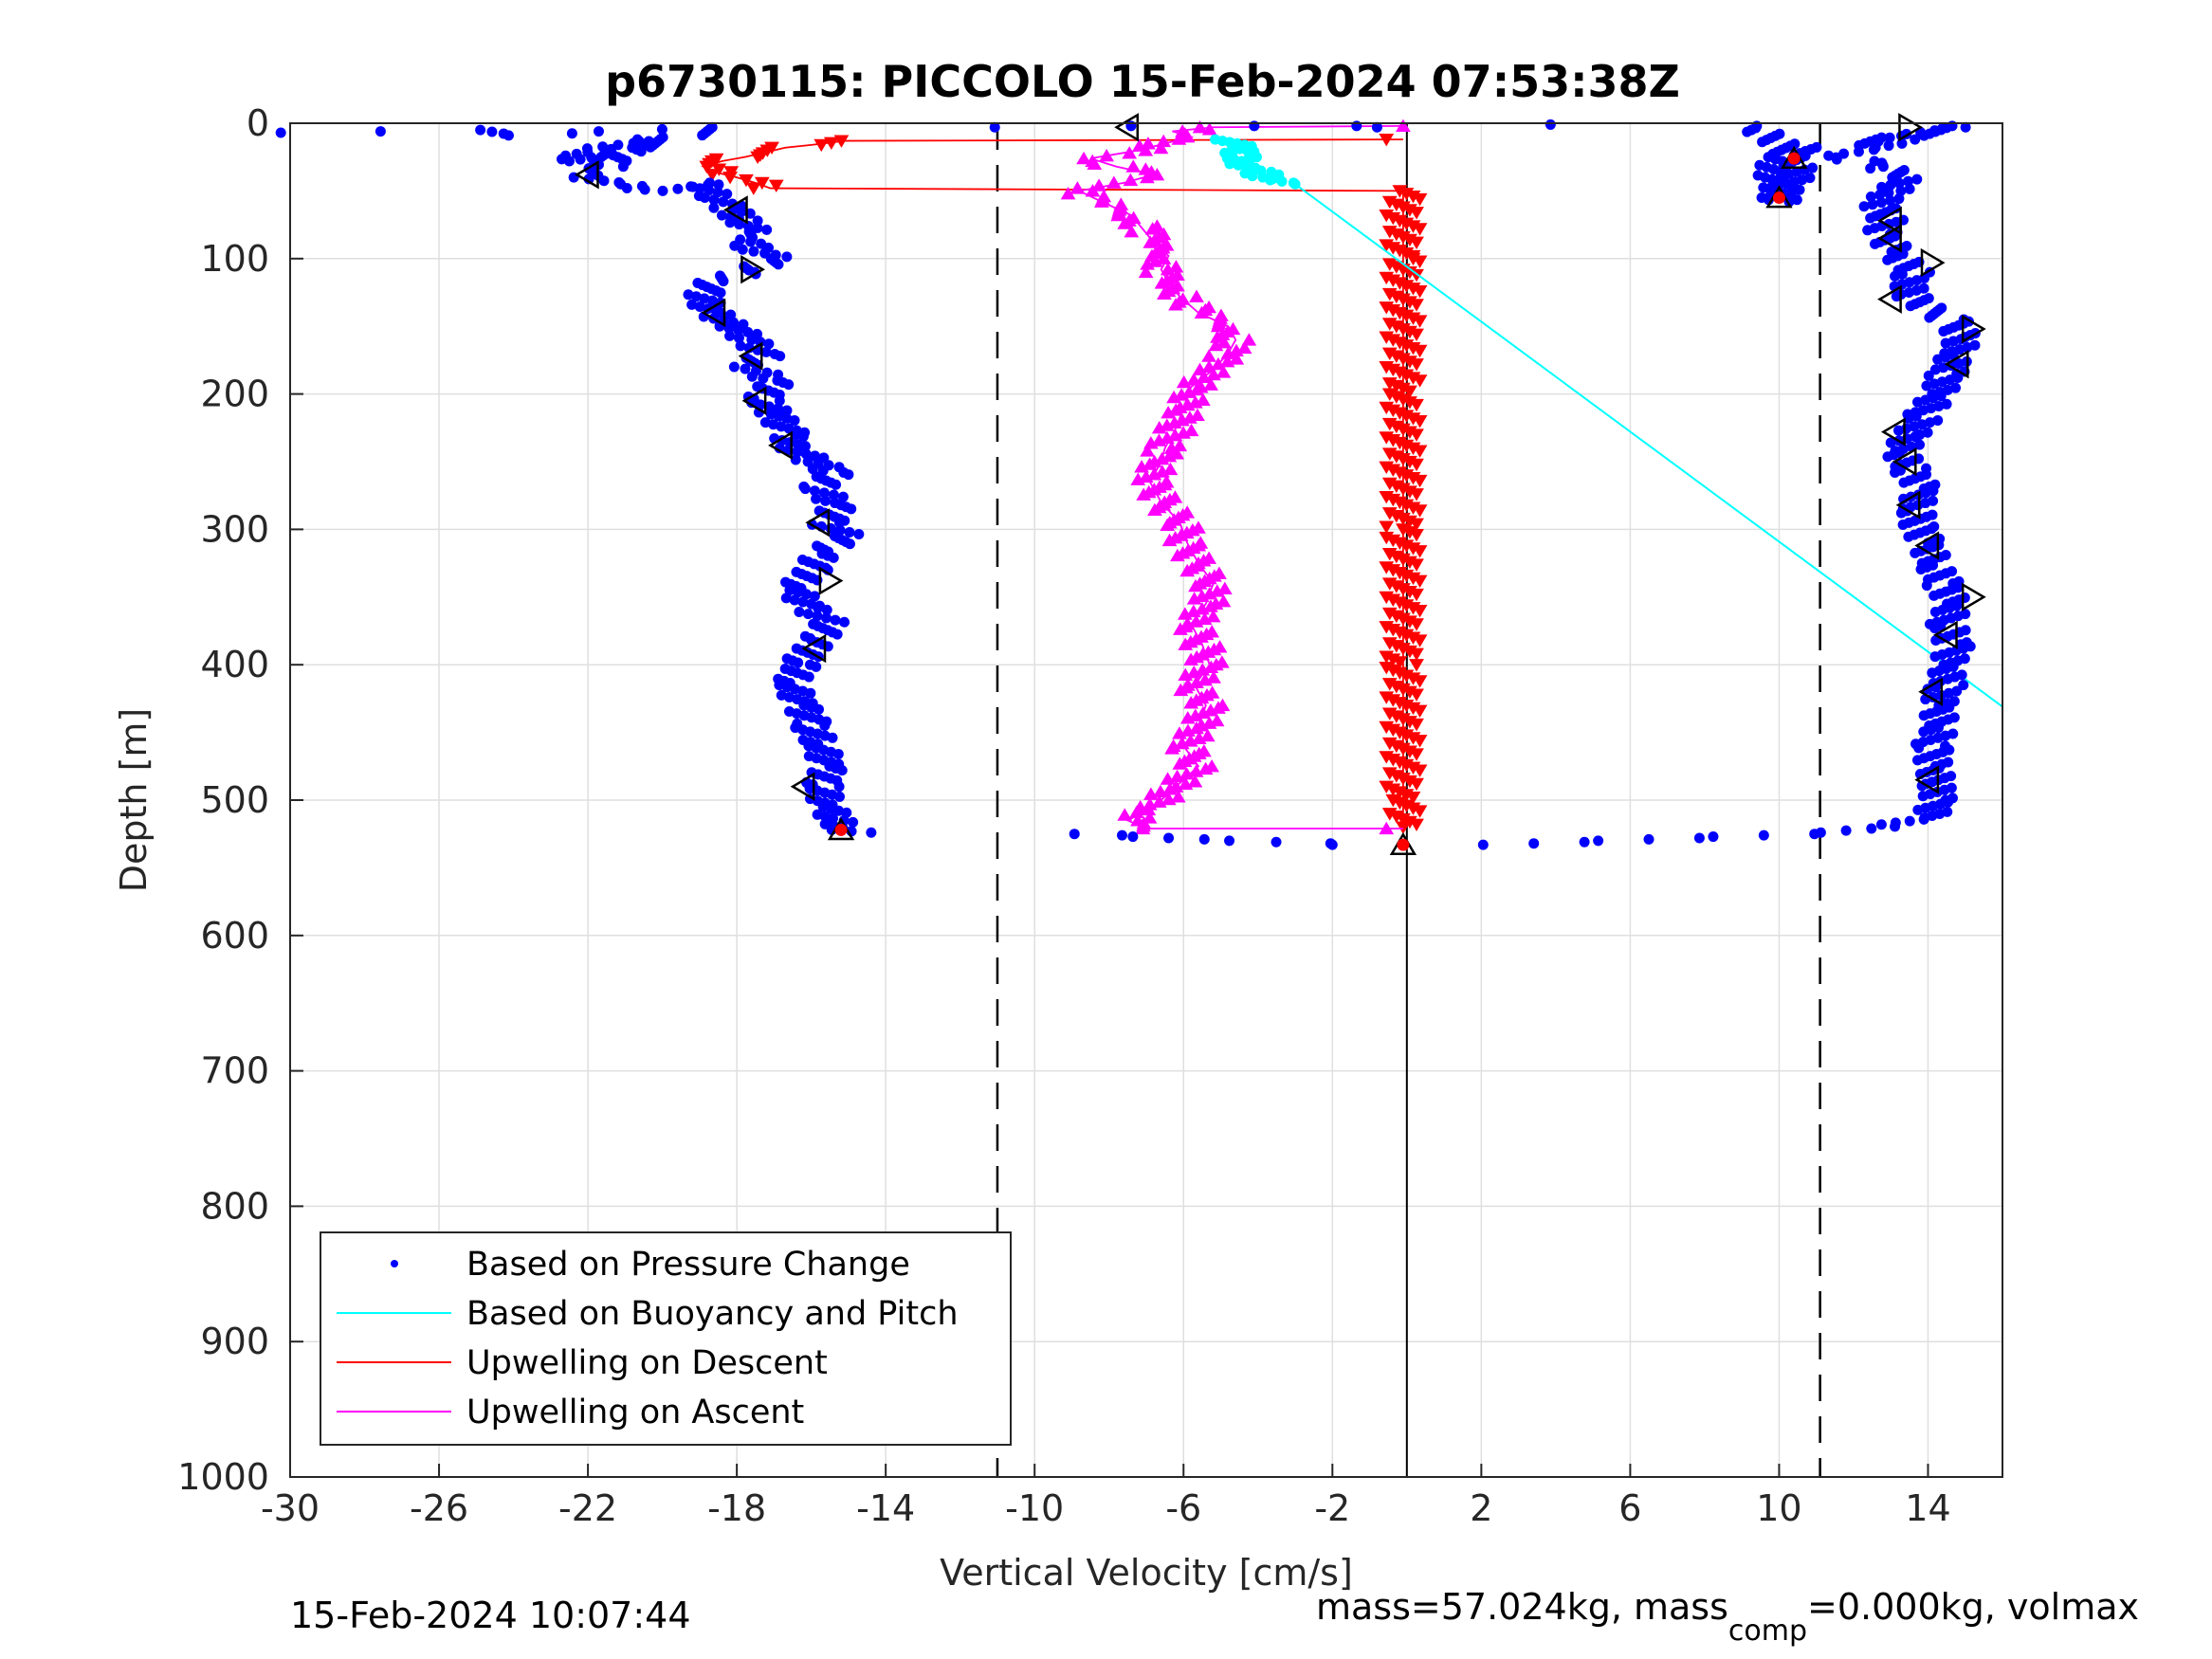  What do you see at coordinates (1183, 1508) in the screenshot?
I see `x-tick-label: -6` at bounding box center [1183, 1508].